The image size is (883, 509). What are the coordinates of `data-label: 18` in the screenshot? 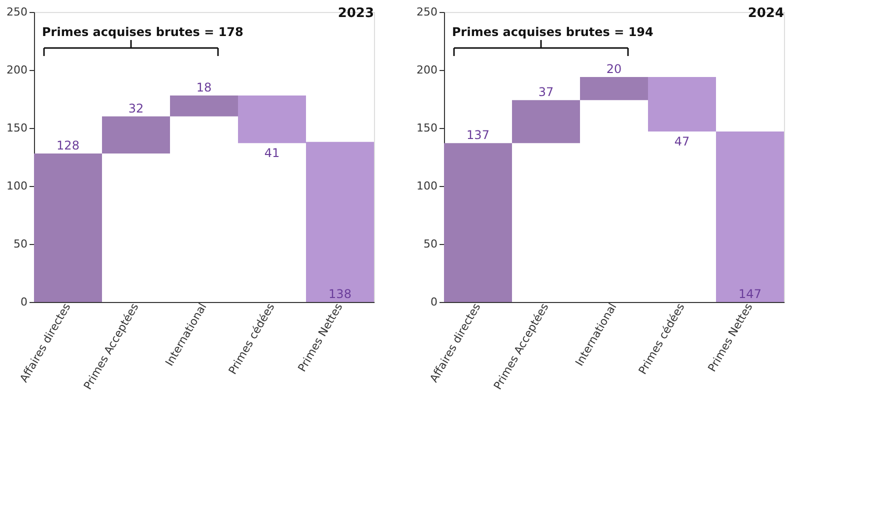 It's located at (204, 87).